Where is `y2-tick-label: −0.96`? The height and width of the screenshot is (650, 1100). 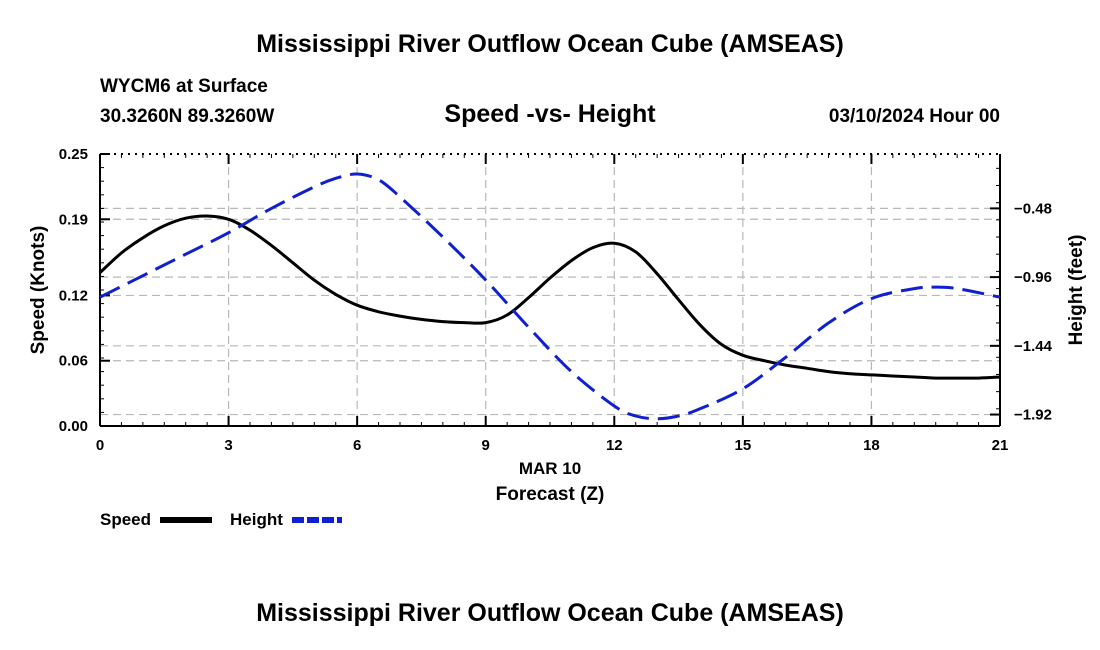
y2-tick-label: −0.96 is located at coordinates (1033, 277).